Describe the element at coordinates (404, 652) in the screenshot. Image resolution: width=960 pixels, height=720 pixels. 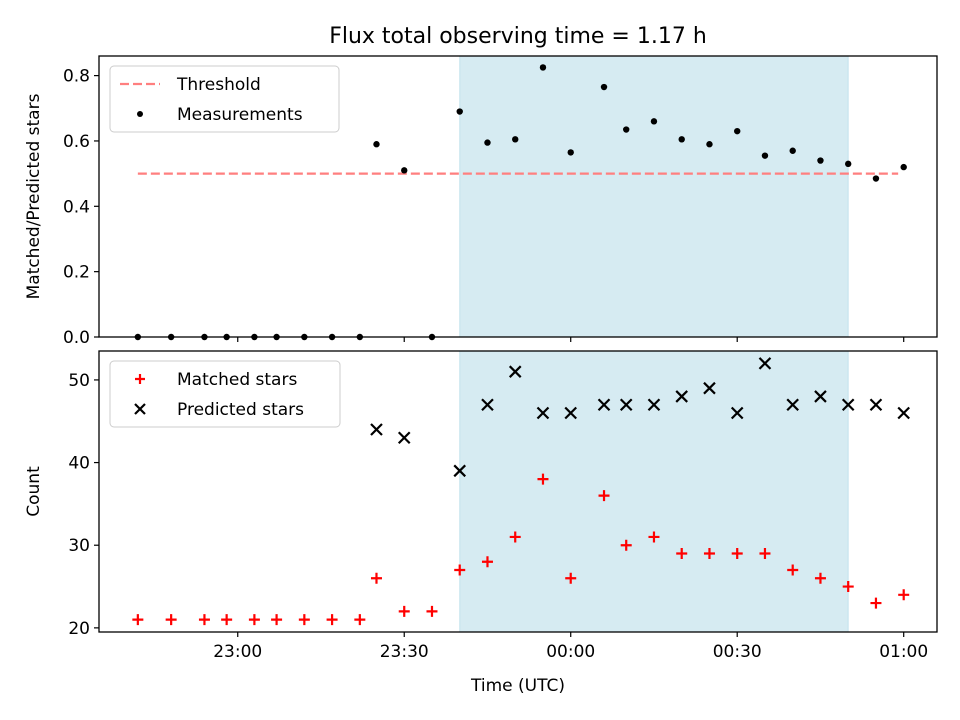
I see `x-tick-label: 23:30` at that location.